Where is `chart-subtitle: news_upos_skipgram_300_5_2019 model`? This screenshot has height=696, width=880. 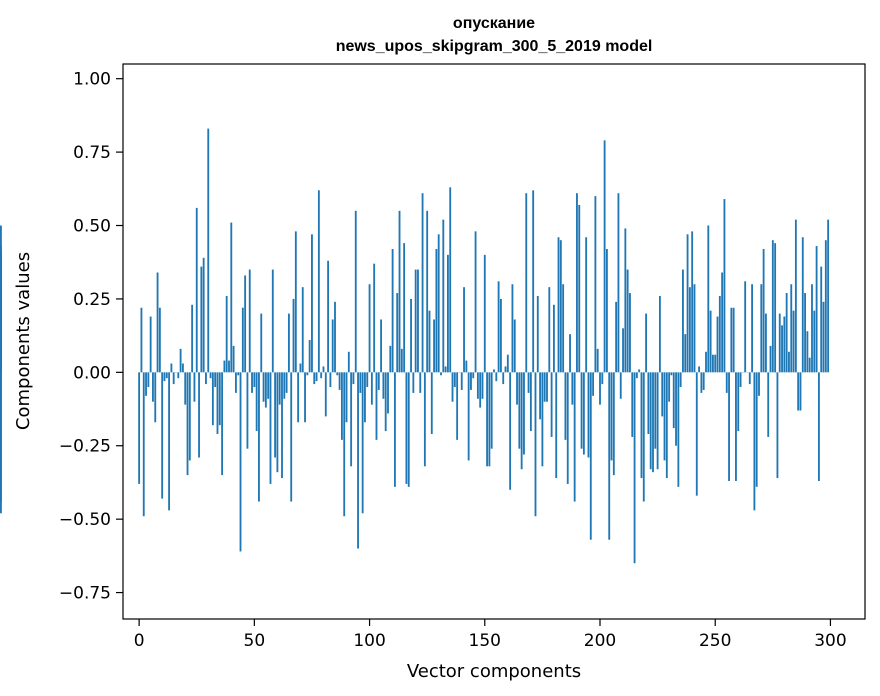
chart-subtitle: news_upos_skipgram_300_5_2019 model is located at coordinates (494, 46).